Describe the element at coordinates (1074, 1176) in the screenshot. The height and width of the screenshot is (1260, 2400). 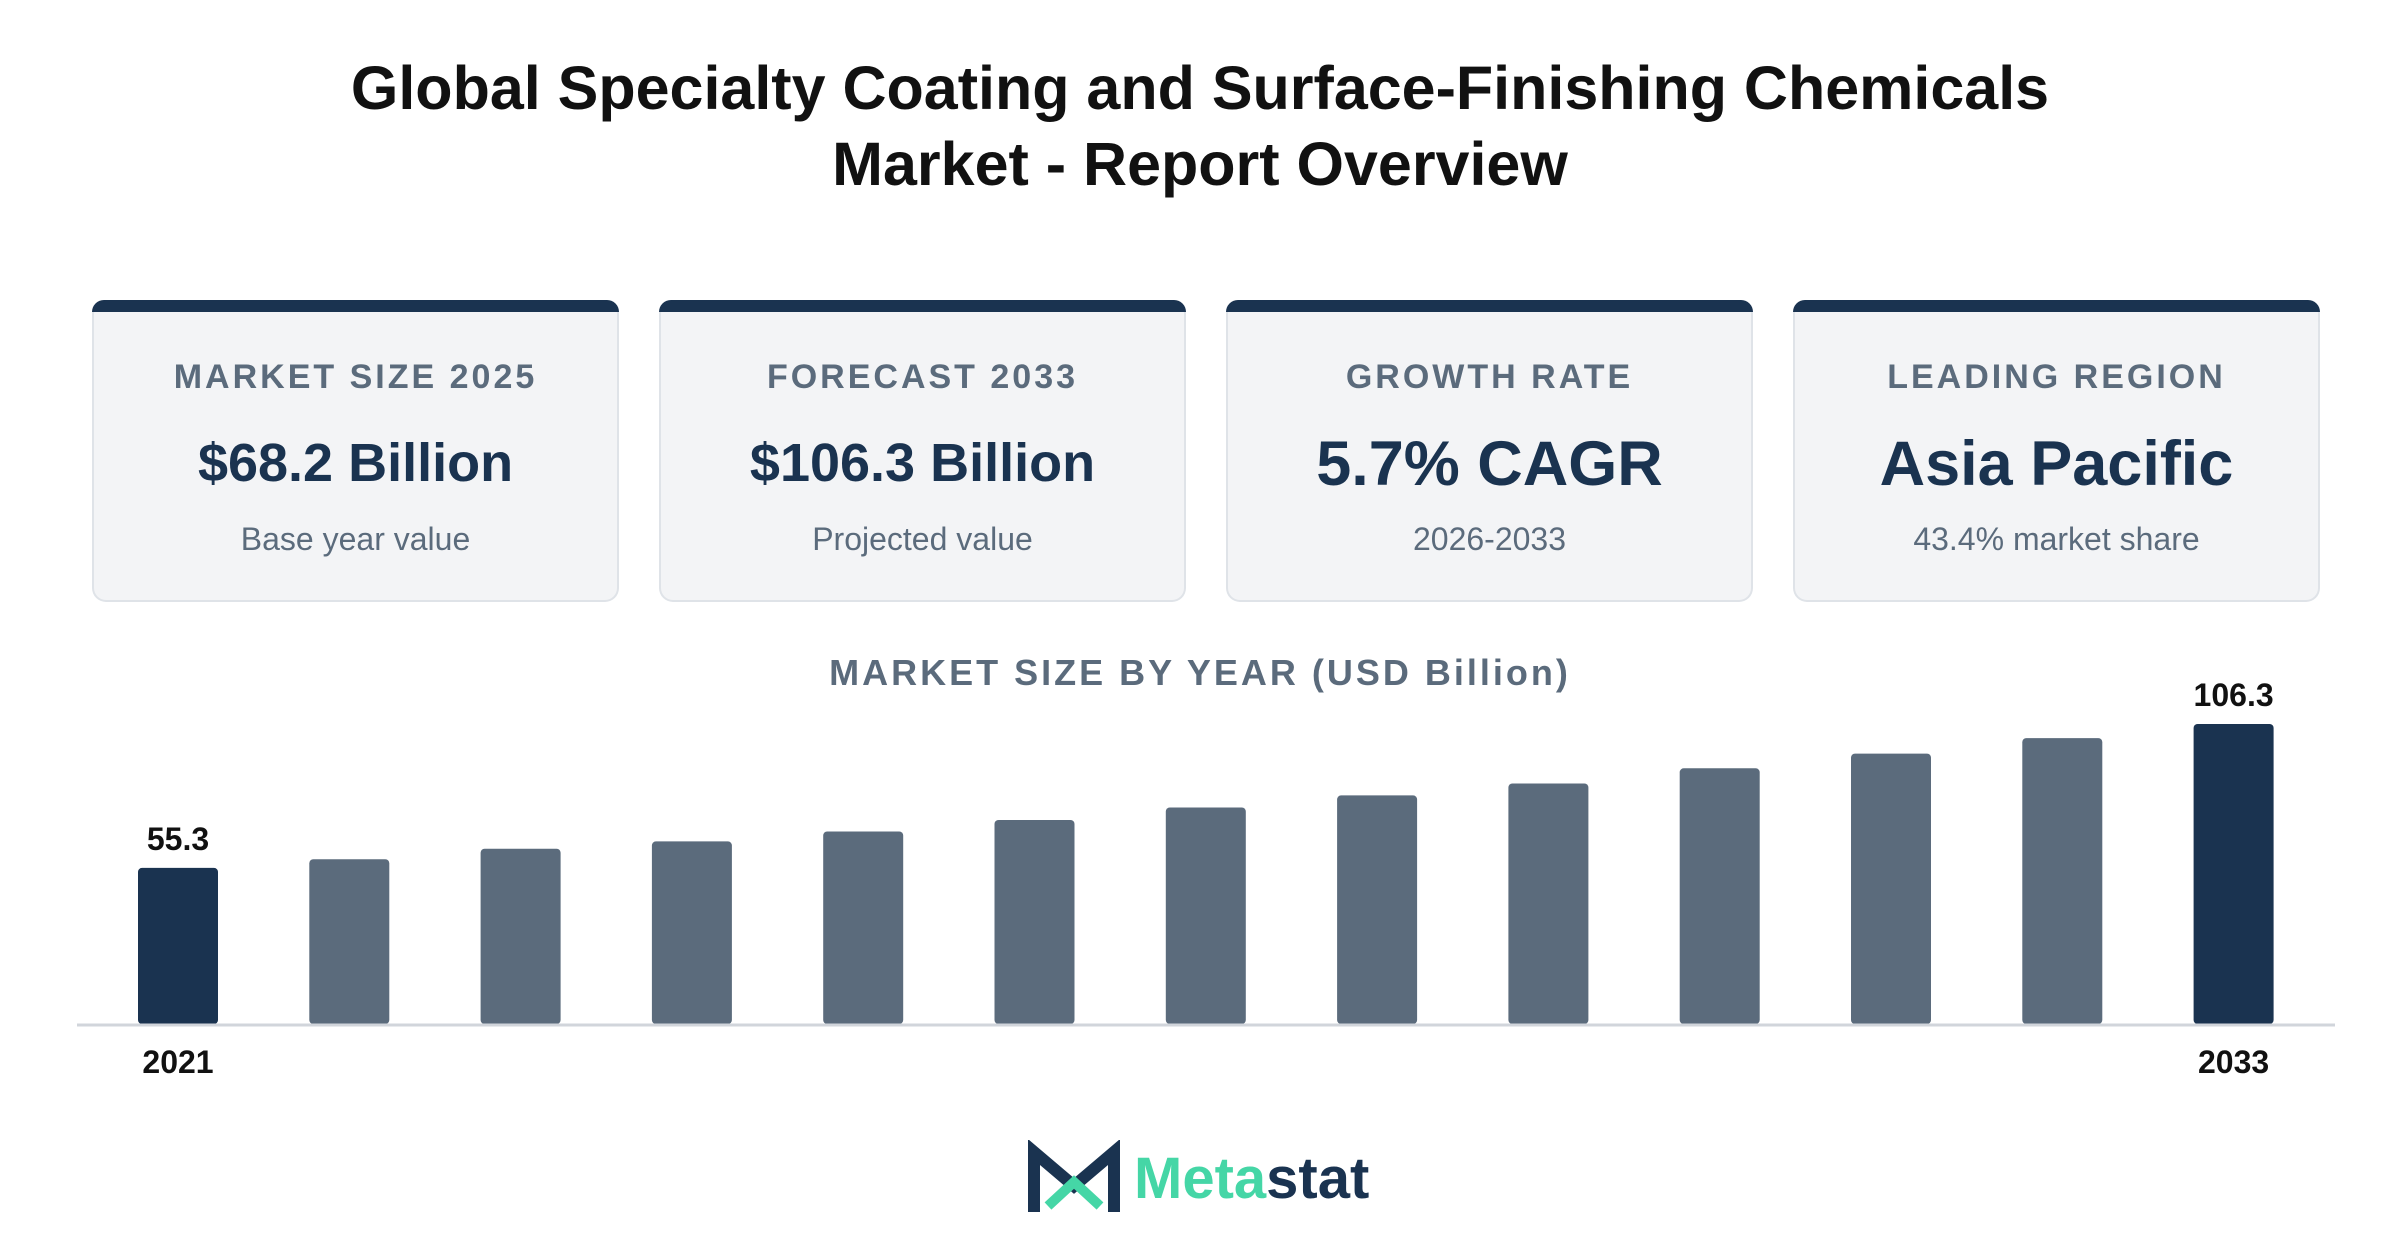
I see `metastat-logo-icon` at that location.